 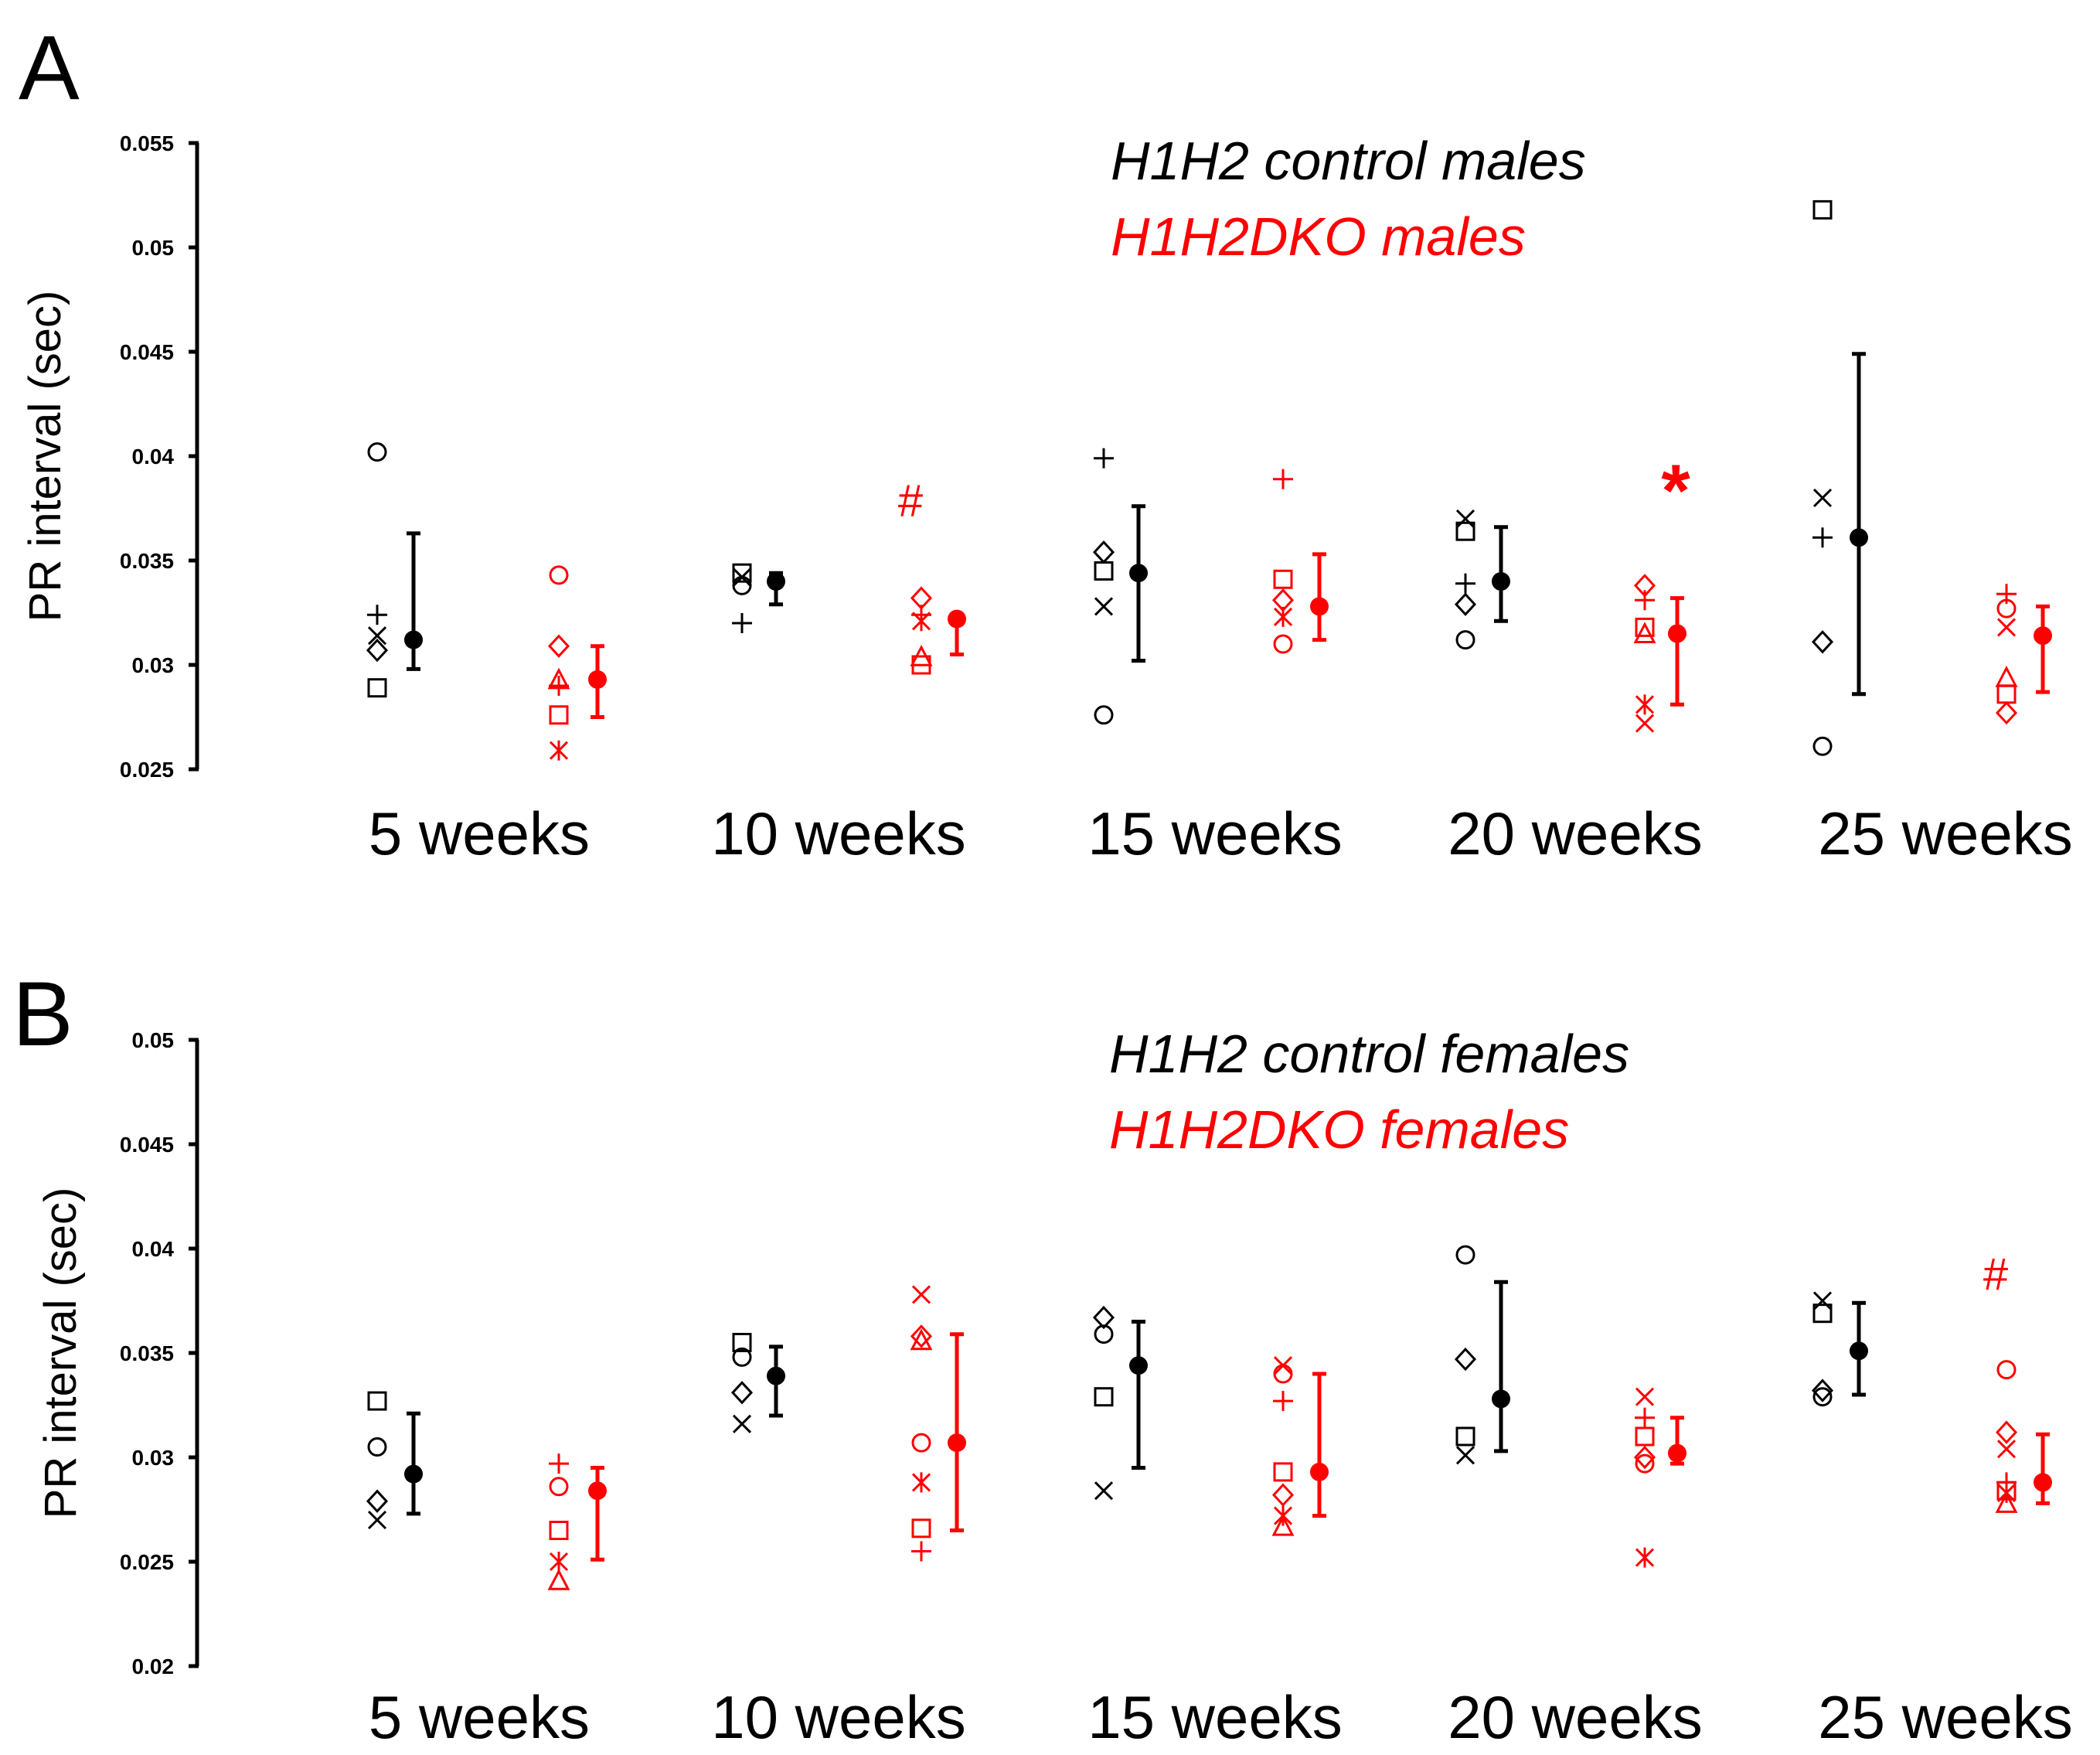 What do you see at coordinates (1995, 1274) in the screenshot?
I see `significance-hash: #` at bounding box center [1995, 1274].